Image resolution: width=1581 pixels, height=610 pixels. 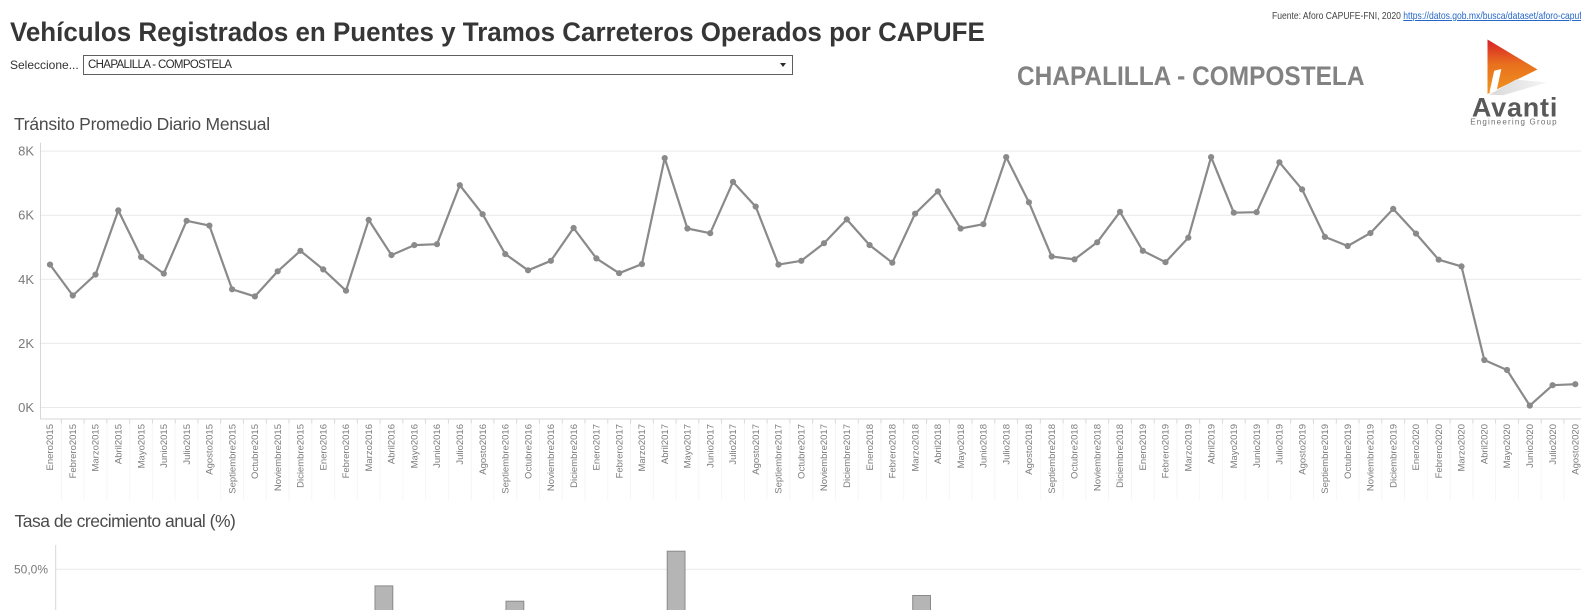 I want to click on svg-text: Enero2019, so click(x=1143, y=447).